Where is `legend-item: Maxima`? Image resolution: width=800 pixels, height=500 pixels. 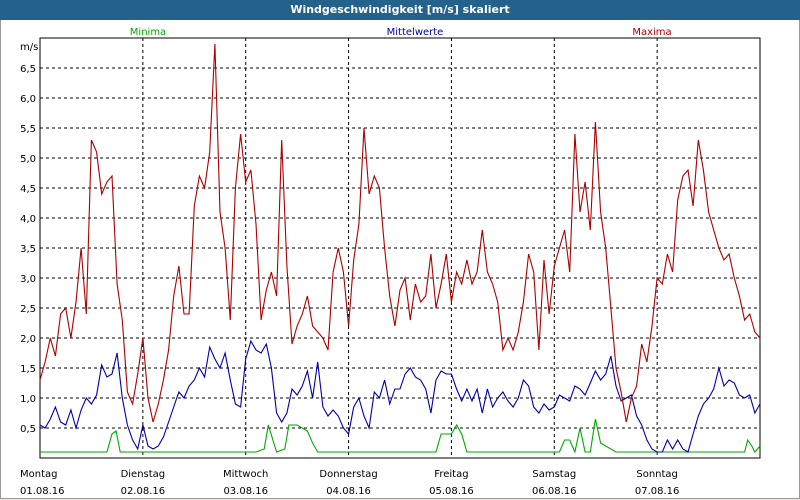
legend-item: Maxima is located at coordinates (651, 32).